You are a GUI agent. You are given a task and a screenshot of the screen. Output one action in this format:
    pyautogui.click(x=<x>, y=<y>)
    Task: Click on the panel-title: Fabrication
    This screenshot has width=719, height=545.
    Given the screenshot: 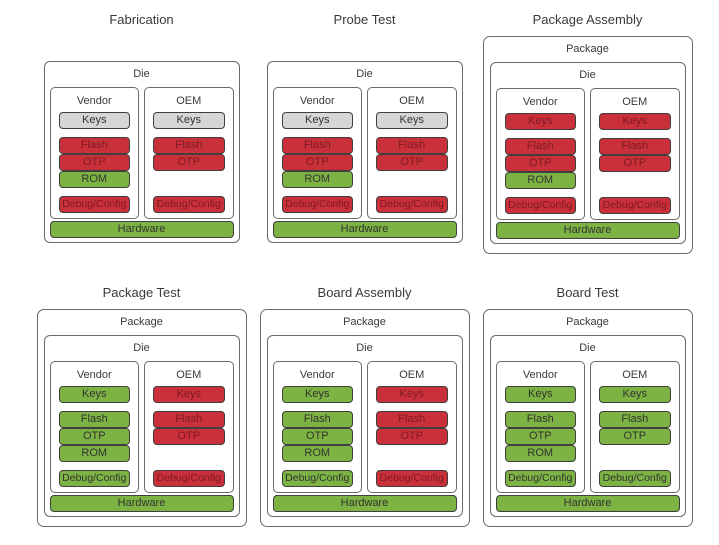 What is the action you would take?
    pyautogui.click(x=141, y=19)
    